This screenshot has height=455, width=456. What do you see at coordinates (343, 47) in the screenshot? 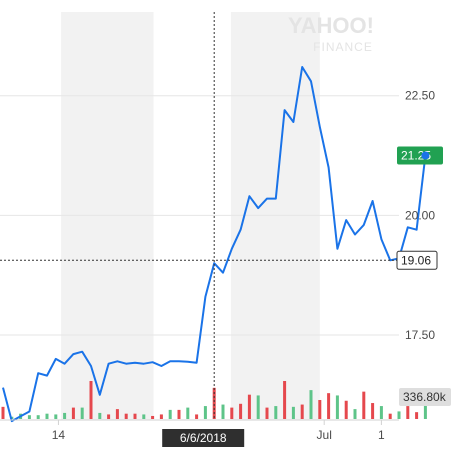
I see `svg-text: FINANCE` at bounding box center [343, 47].